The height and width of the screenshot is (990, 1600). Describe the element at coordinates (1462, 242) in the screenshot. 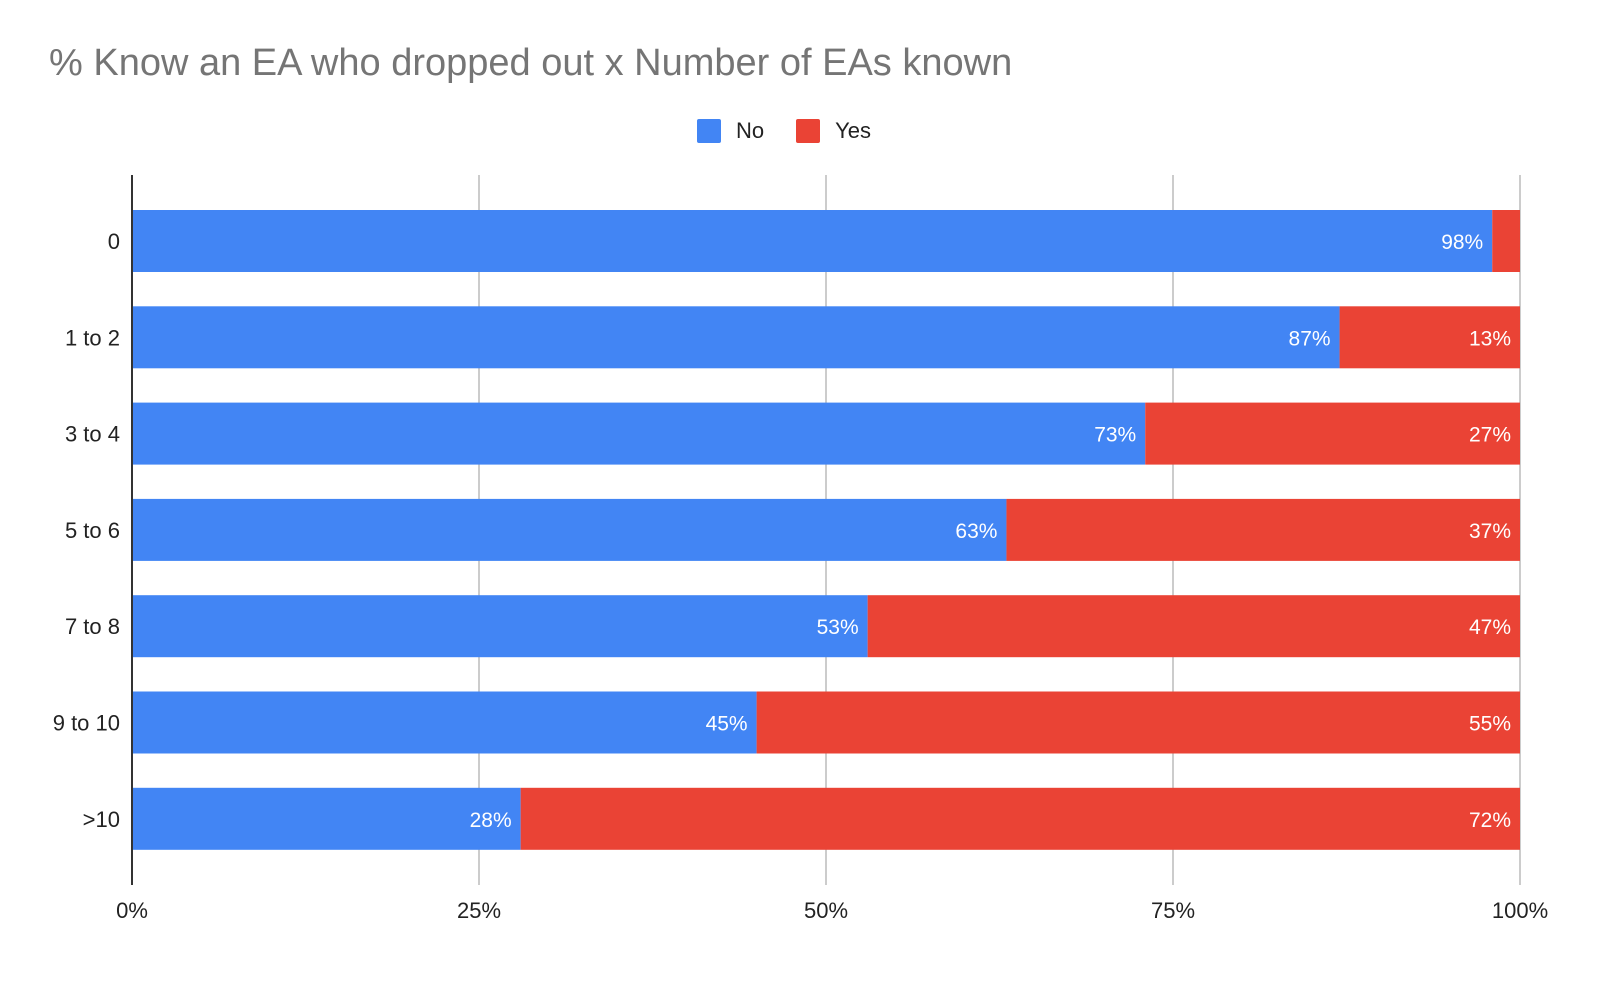

I see `data-label: 98%` at that location.